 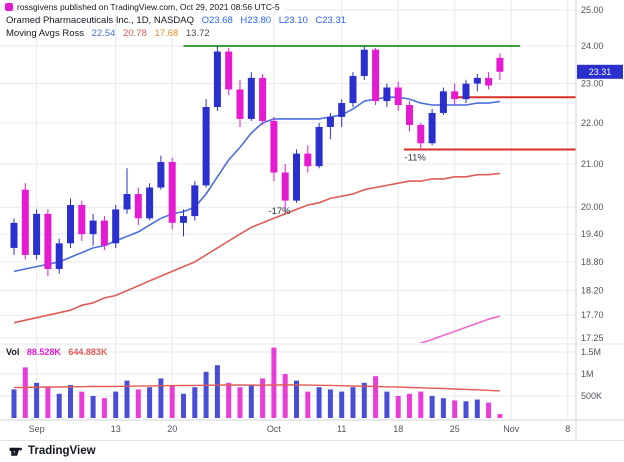 What do you see at coordinates (592, 207) in the screenshot?
I see `svg-text: 20.00` at bounding box center [592, 207].